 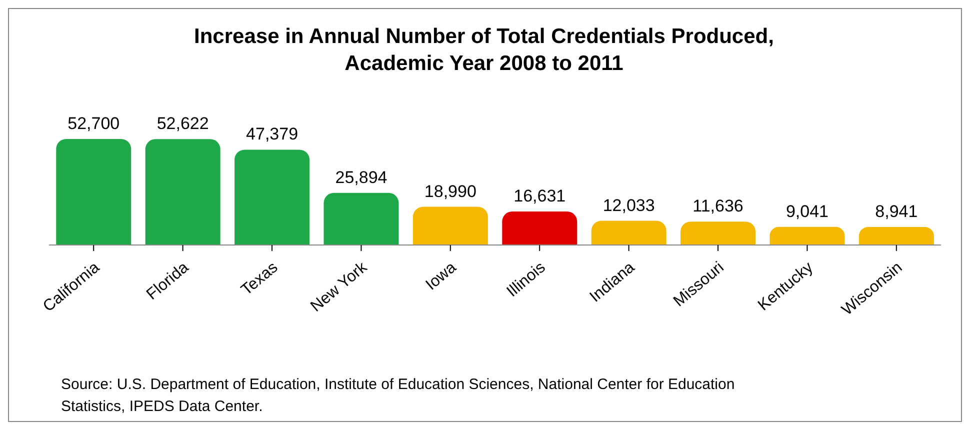 I want to click on data-label: 47,379, so click(x=272, y=134).